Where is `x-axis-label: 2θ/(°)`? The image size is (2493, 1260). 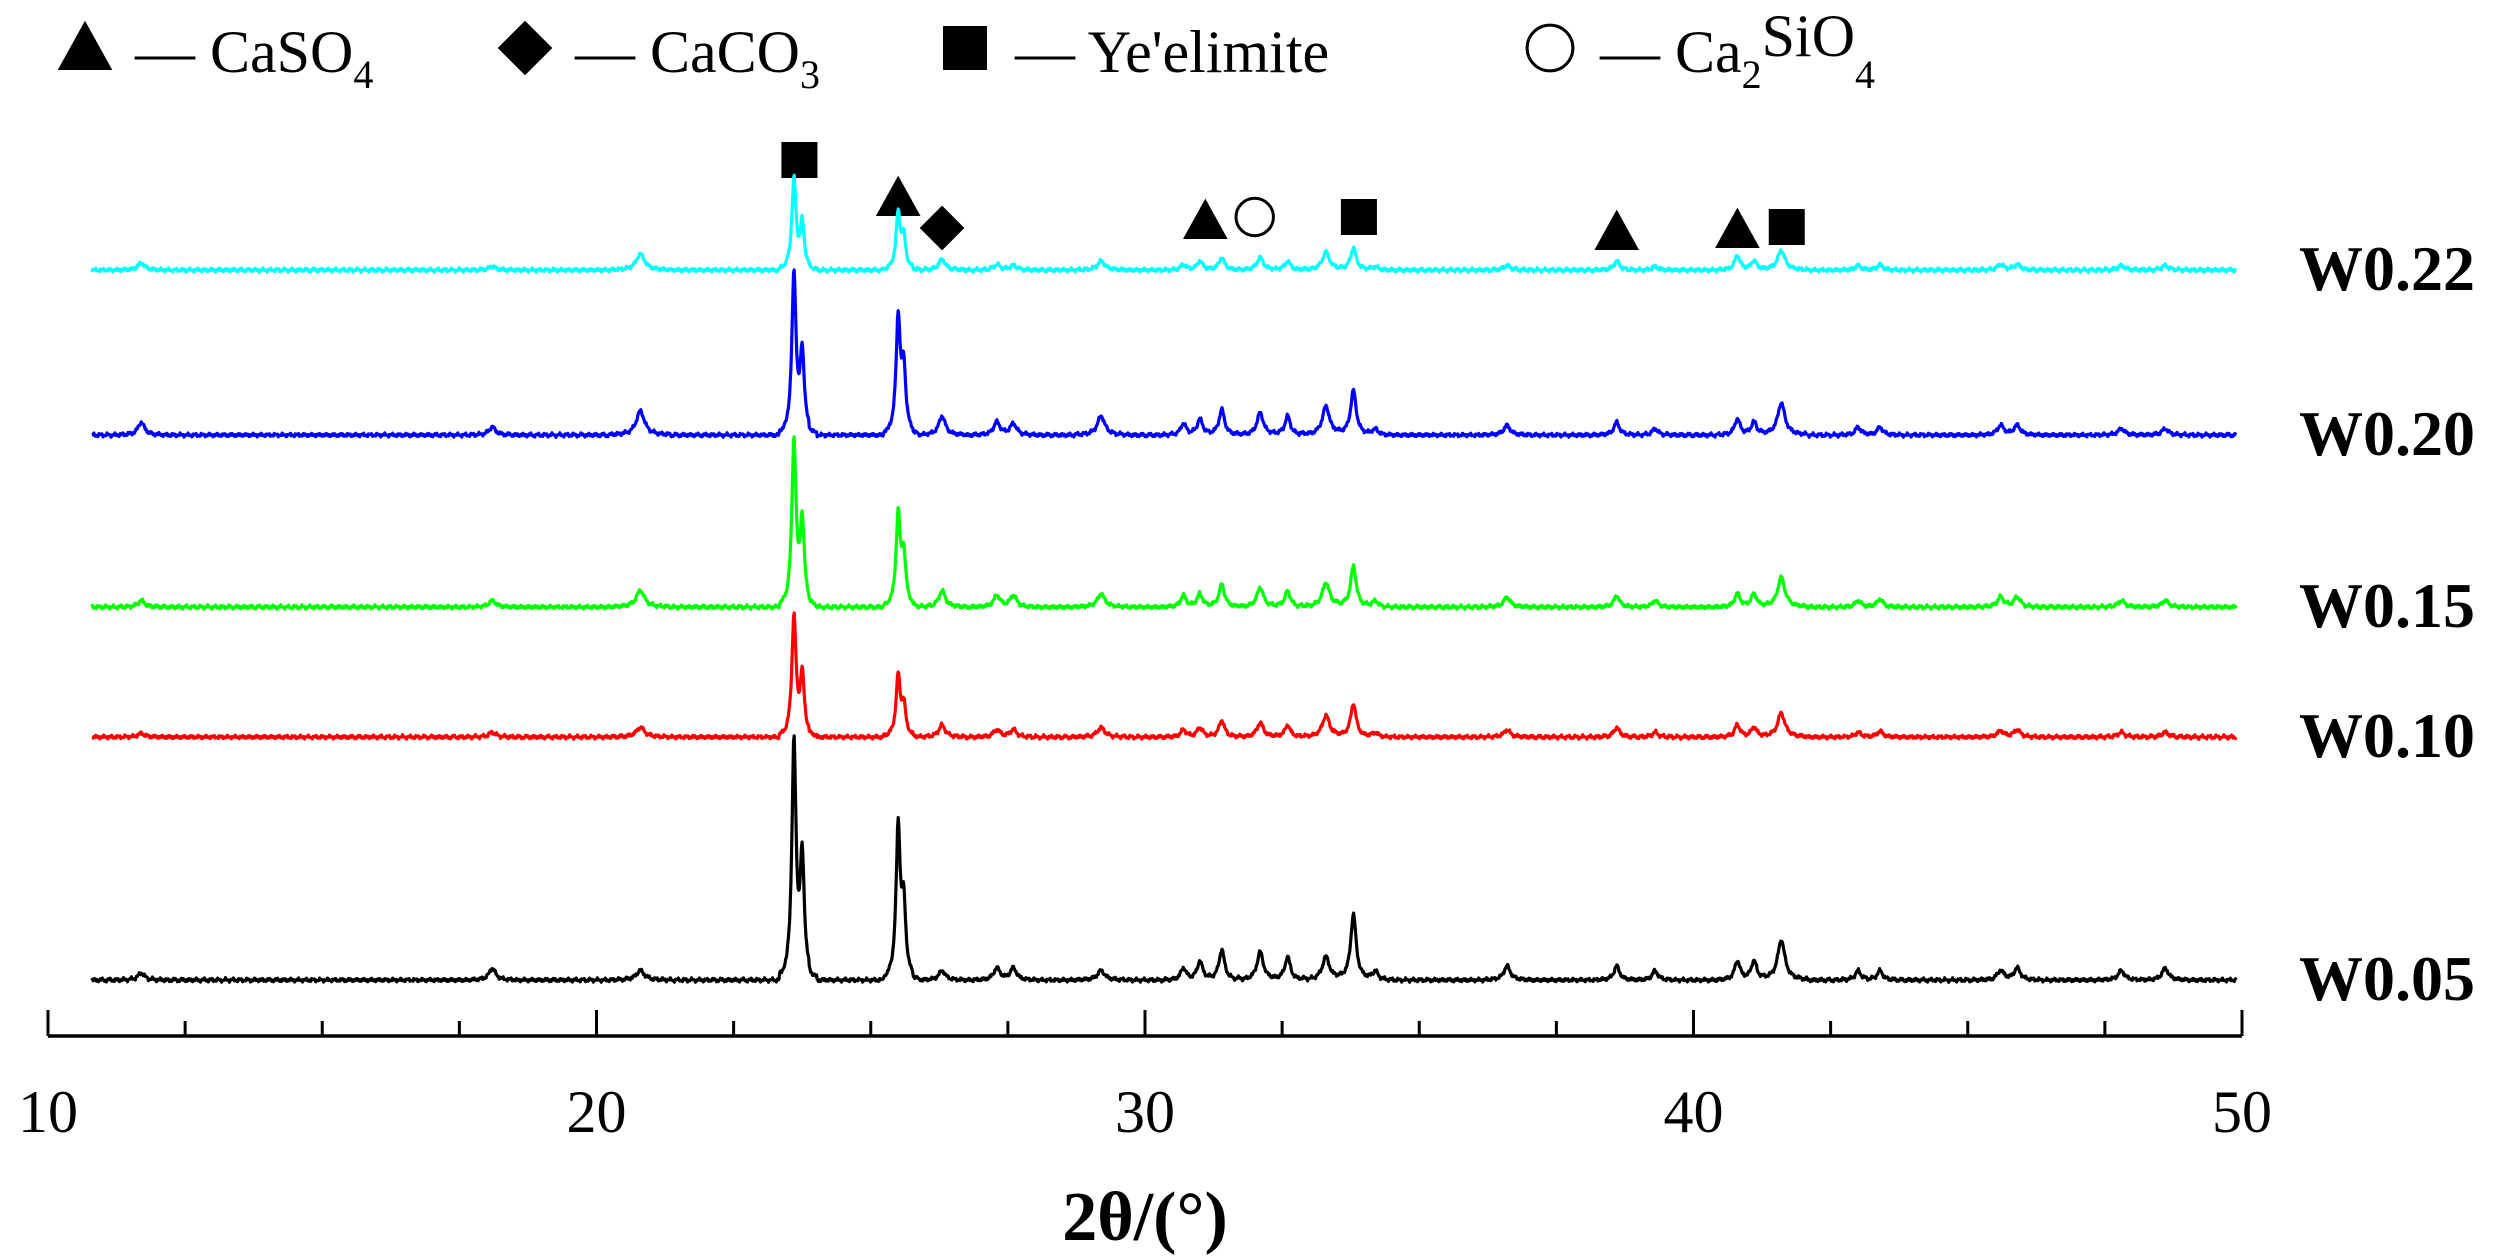
x-axis-label: 2θ/(°) is located at coordinates (1145, 1217).